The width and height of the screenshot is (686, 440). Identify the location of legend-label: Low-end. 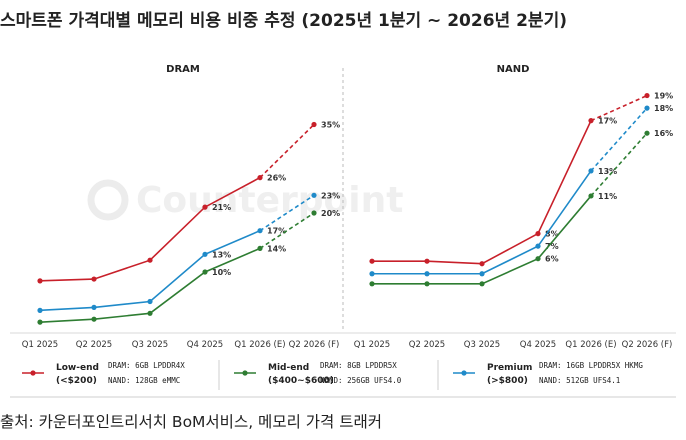
(77, 368).